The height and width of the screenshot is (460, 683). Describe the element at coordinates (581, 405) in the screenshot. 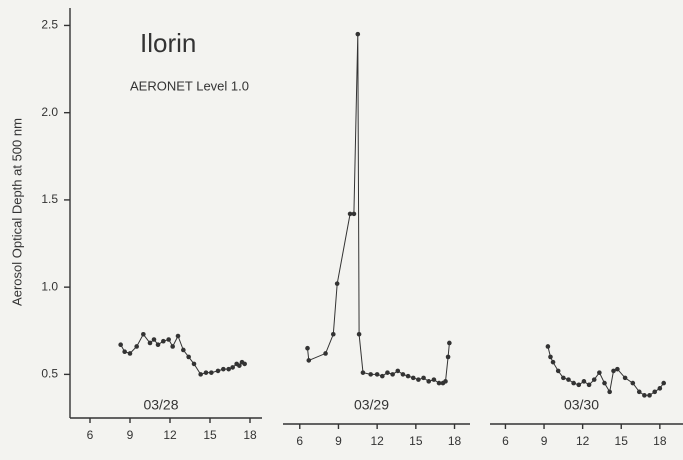

I see `panel-label: 03/30` at that location.